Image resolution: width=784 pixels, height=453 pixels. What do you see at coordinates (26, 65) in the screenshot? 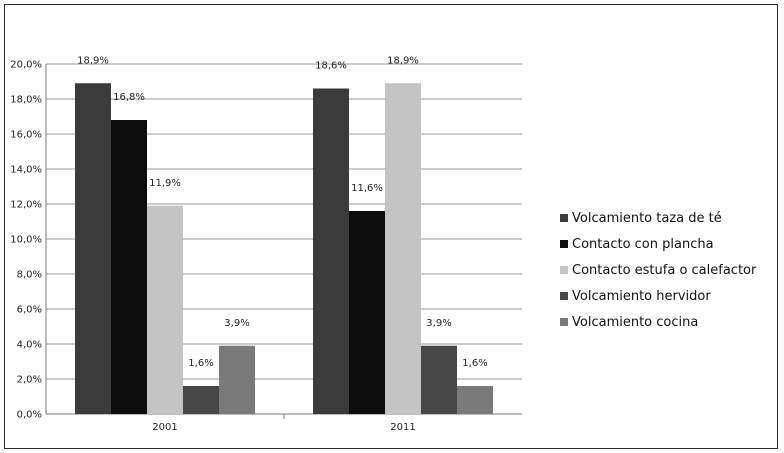
I see `y-tick-label: 20,0%` at bounding box center [26, 65].